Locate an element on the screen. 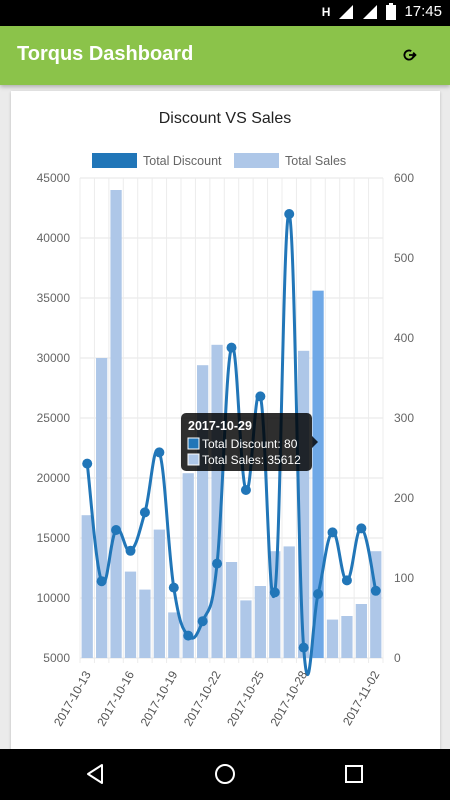 The width and height of the screenshot is (450, 800). y-left-tick-3: 20000 is located at coordinates (54, 478).